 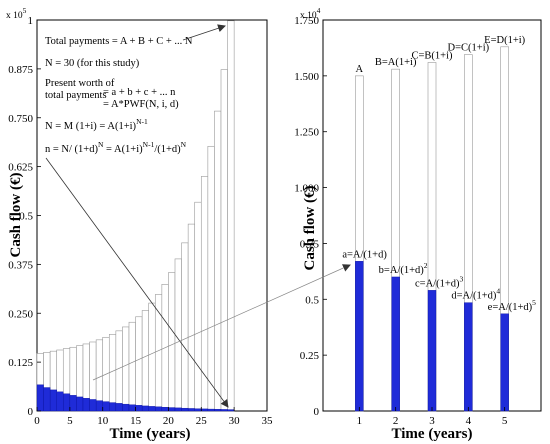 What do you see at coordinates (403, 268) in the screenshot?
I see `filled-bar-label: b=A/(1+d)2` at bounding box center [403, 268].